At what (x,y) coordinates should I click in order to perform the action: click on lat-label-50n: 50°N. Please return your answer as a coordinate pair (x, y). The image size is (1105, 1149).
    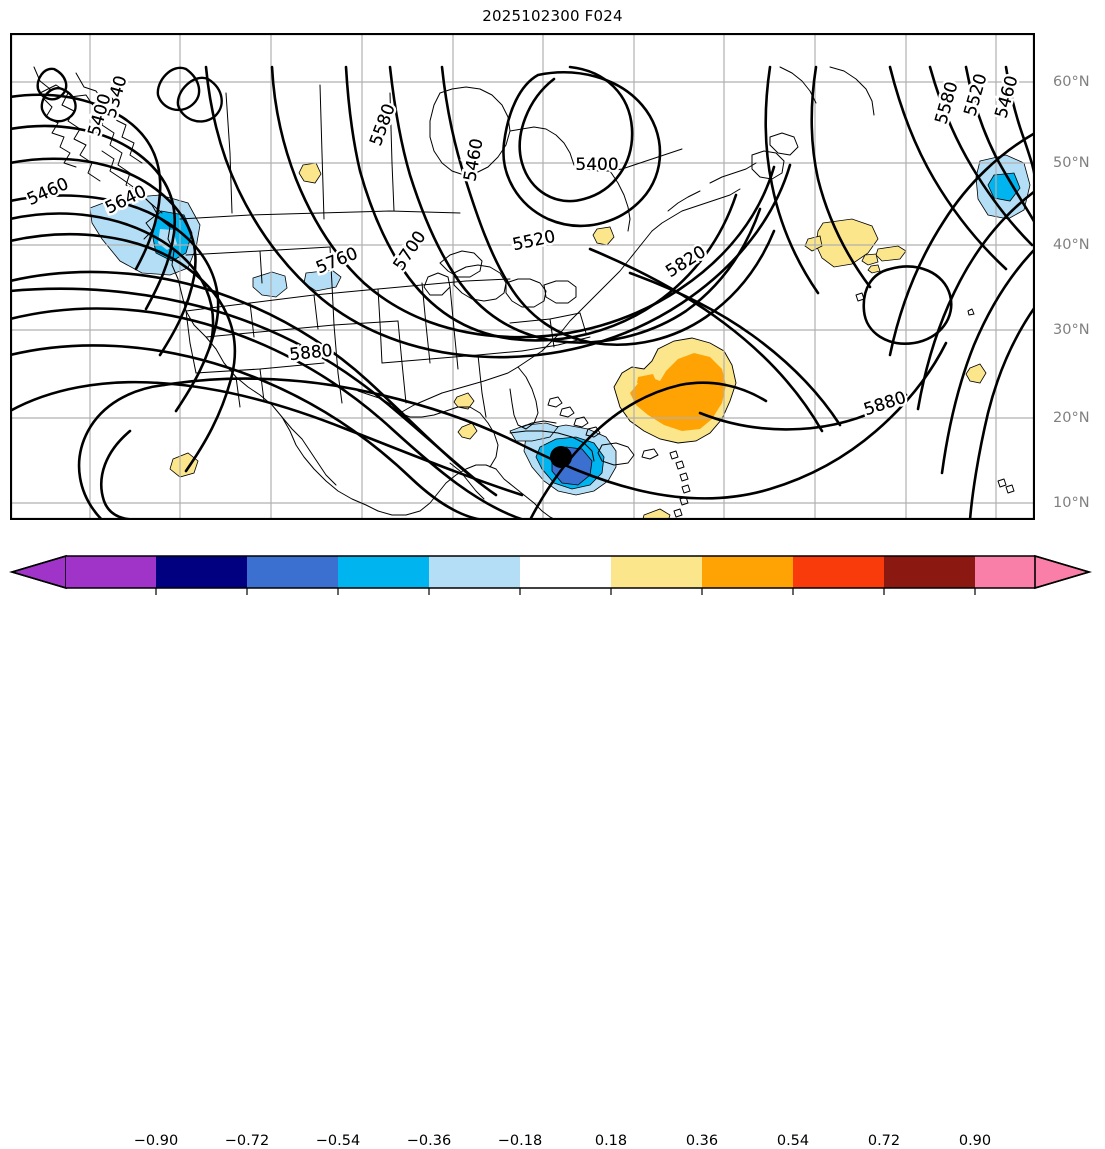
    Looking at the image, I should click on (1071, 163).